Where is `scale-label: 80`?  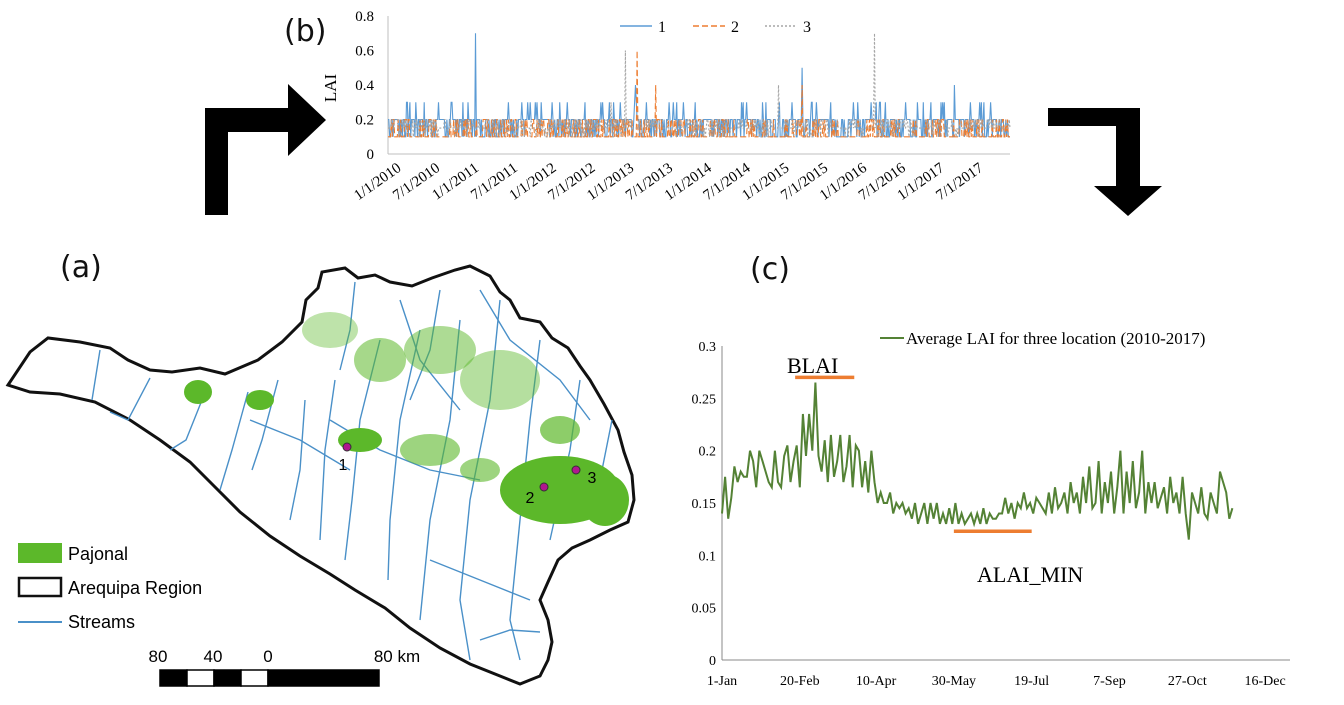 scale-label: 80 is located at coordinates (158, 656).